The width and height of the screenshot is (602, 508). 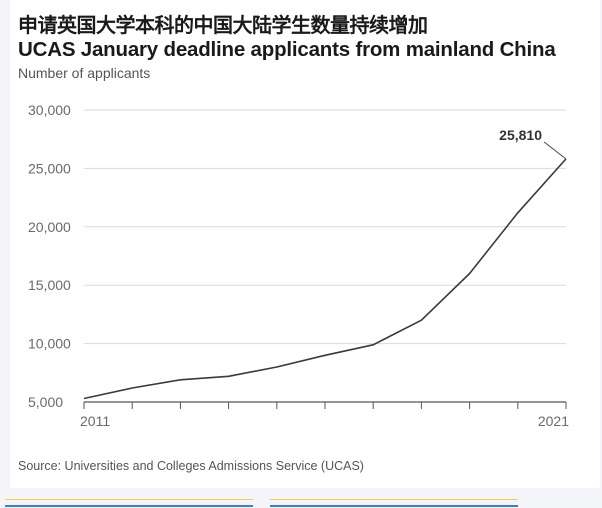 What do you see at coordinates (325, 405) in the screenshot?
I see `x-axis` at bounding box center [325, 405].